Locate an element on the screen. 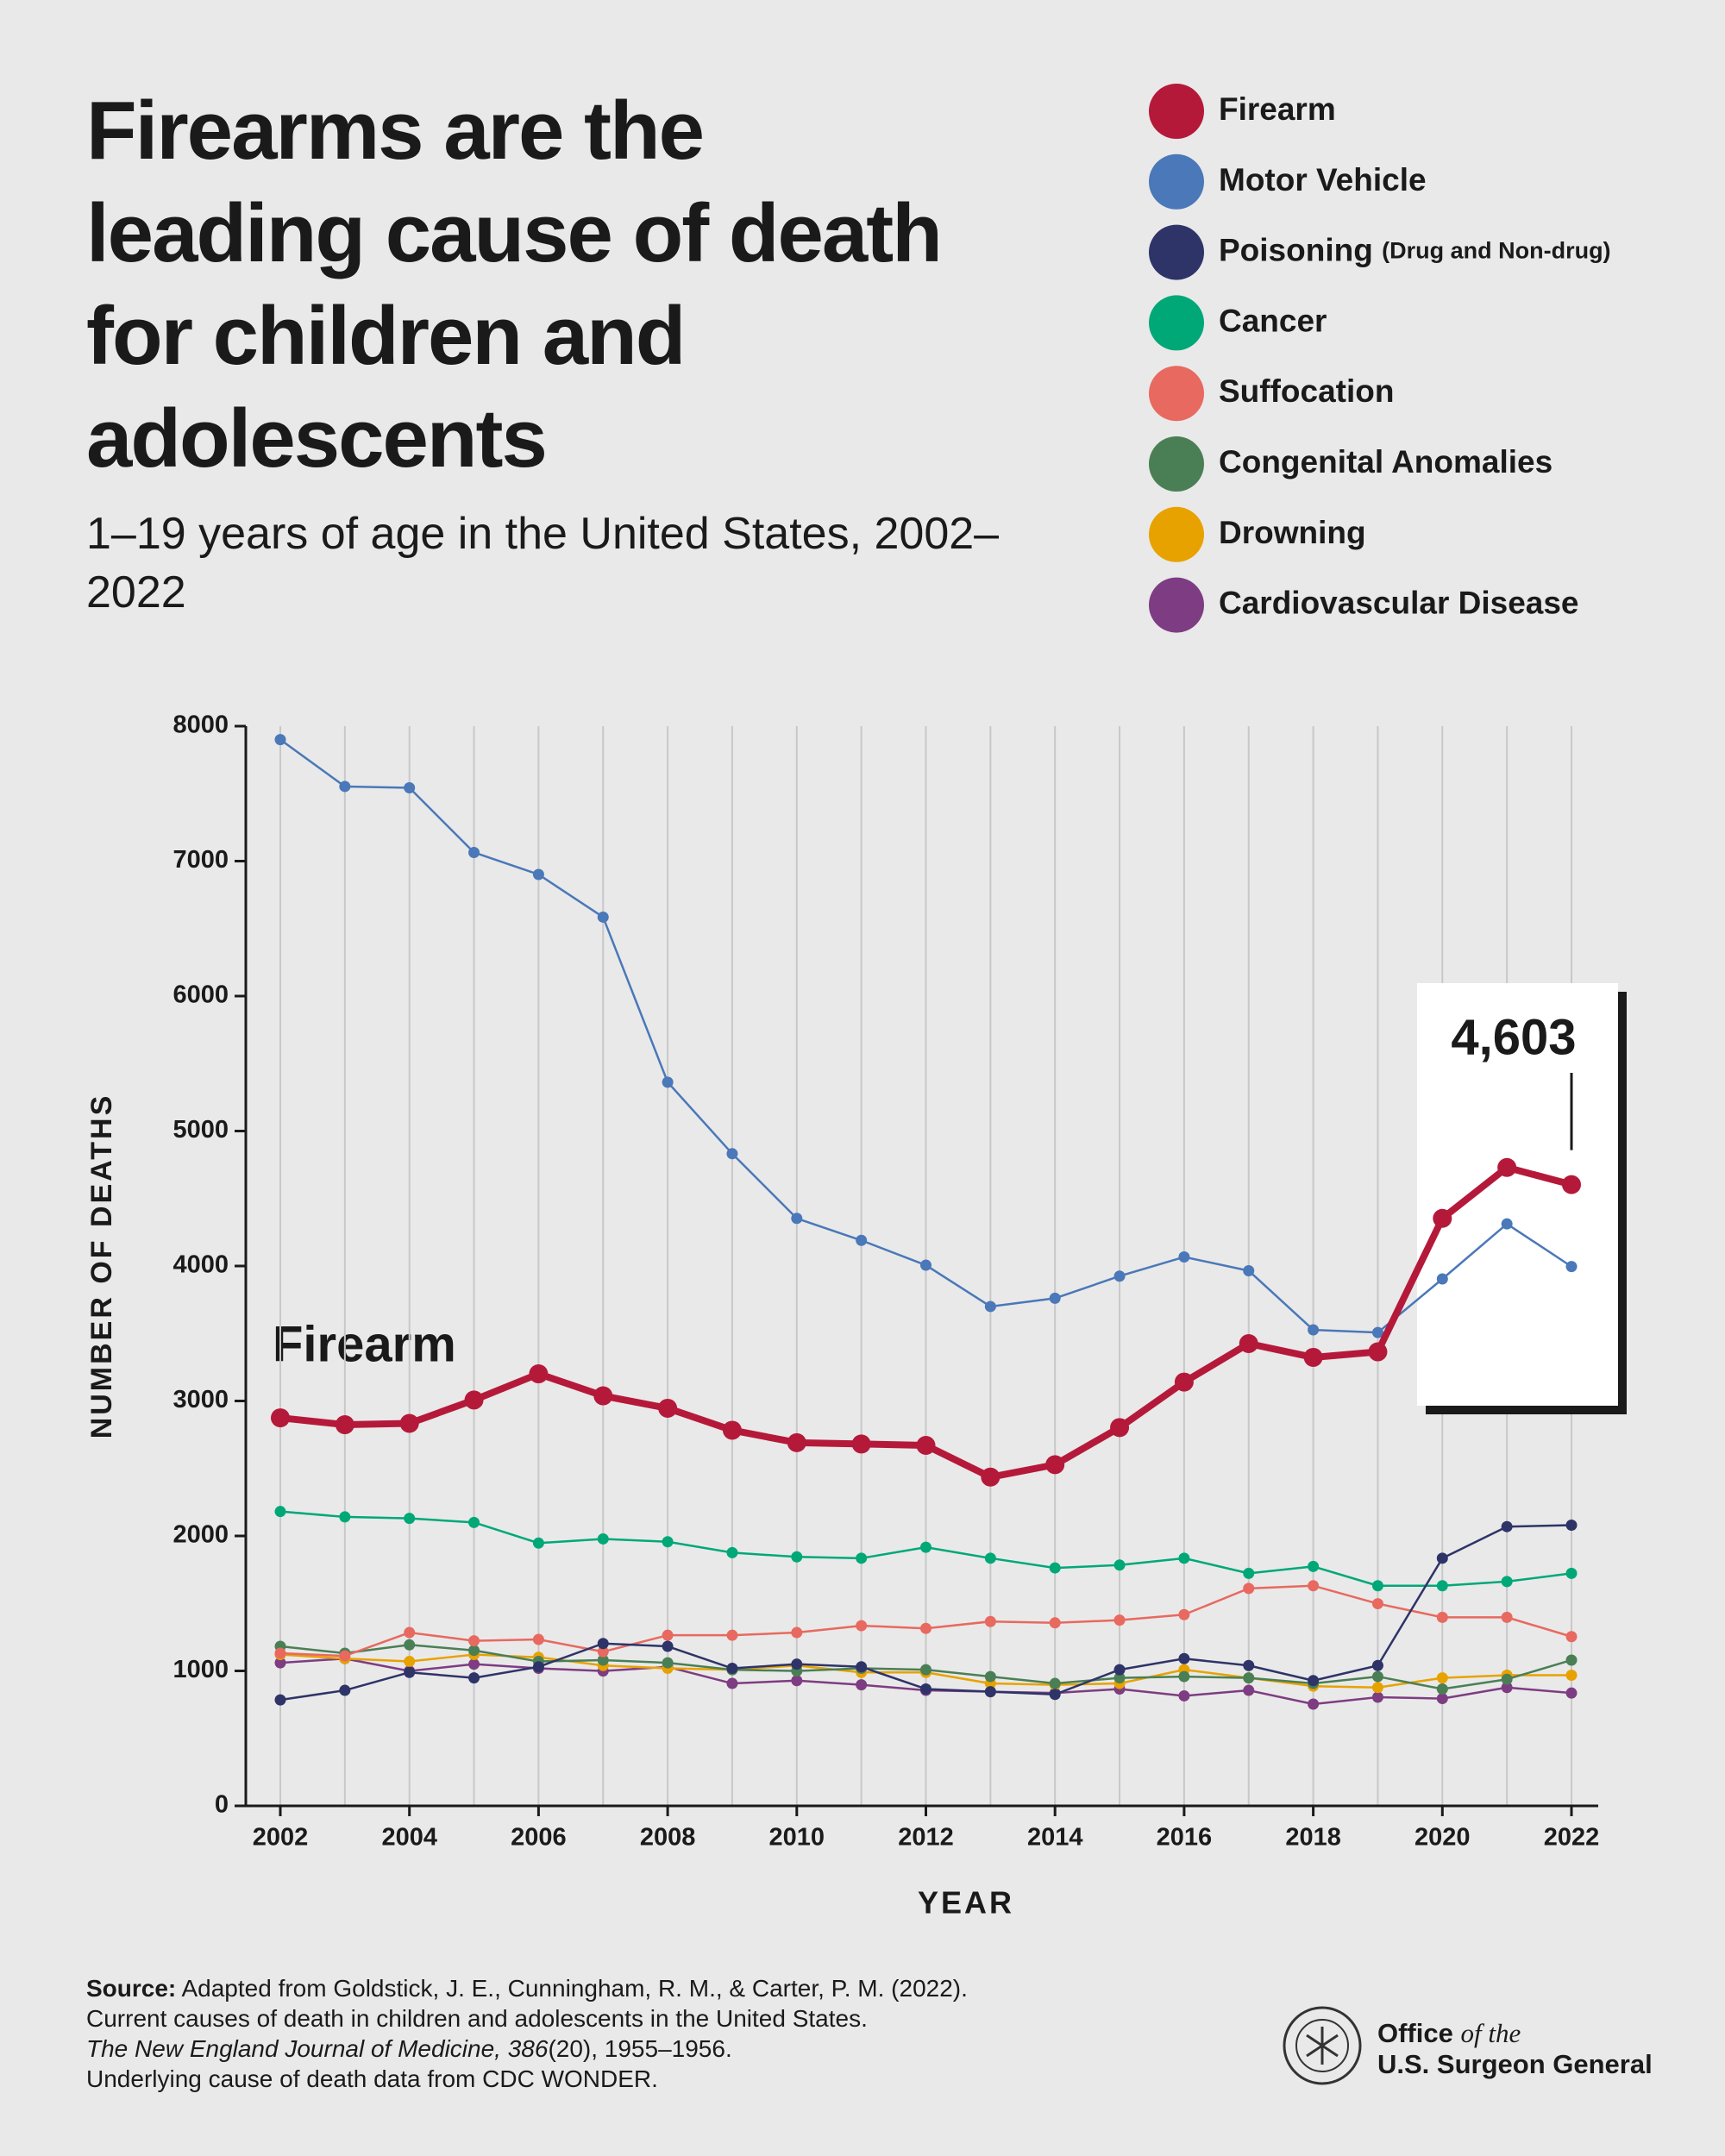 The width and height of the screenshot is (1725, 2156). logo-of-the: of the is located at coordinates (1490, 2033).